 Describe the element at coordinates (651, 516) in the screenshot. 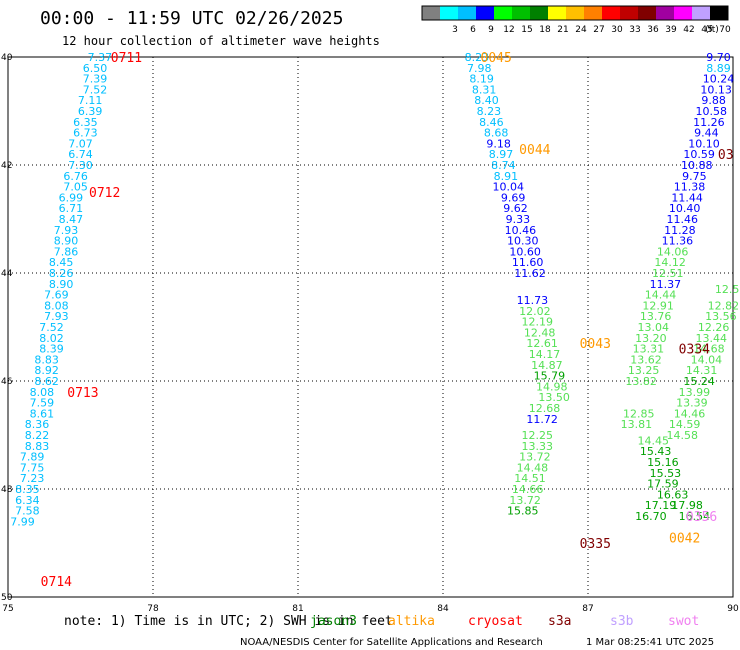

I see `swh-value: 16.70` at that location.